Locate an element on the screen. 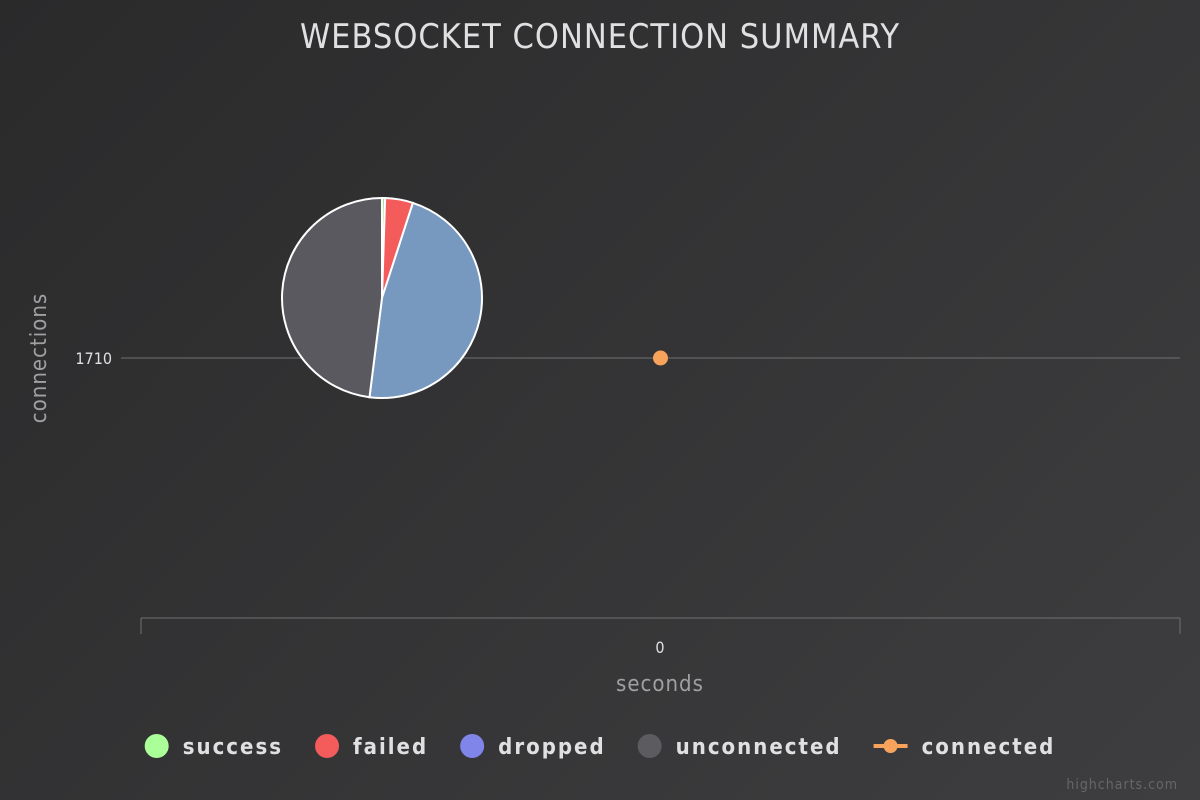 The height and width of the screenshot is (800, 1200). y-axis-title: connections is located at coordinates (39, 358).